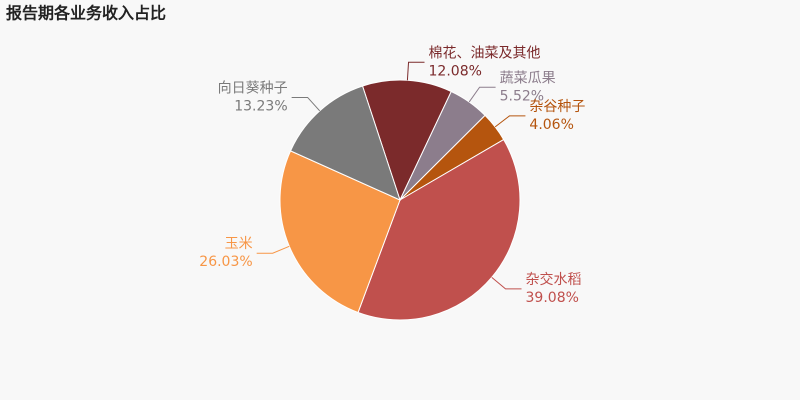 The height and width of the screenshot is (400, 800). What do you see at coordinates (86, 13) in the screenshot?
I see `chart-title: 报告期各业务收入占比` at bounding box center [86, 13].